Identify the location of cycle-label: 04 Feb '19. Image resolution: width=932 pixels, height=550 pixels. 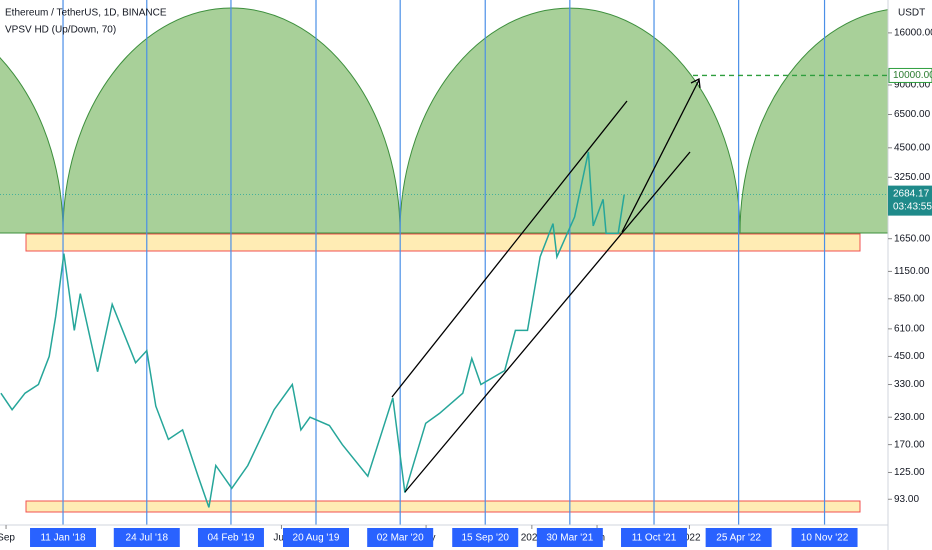
(230, 538).